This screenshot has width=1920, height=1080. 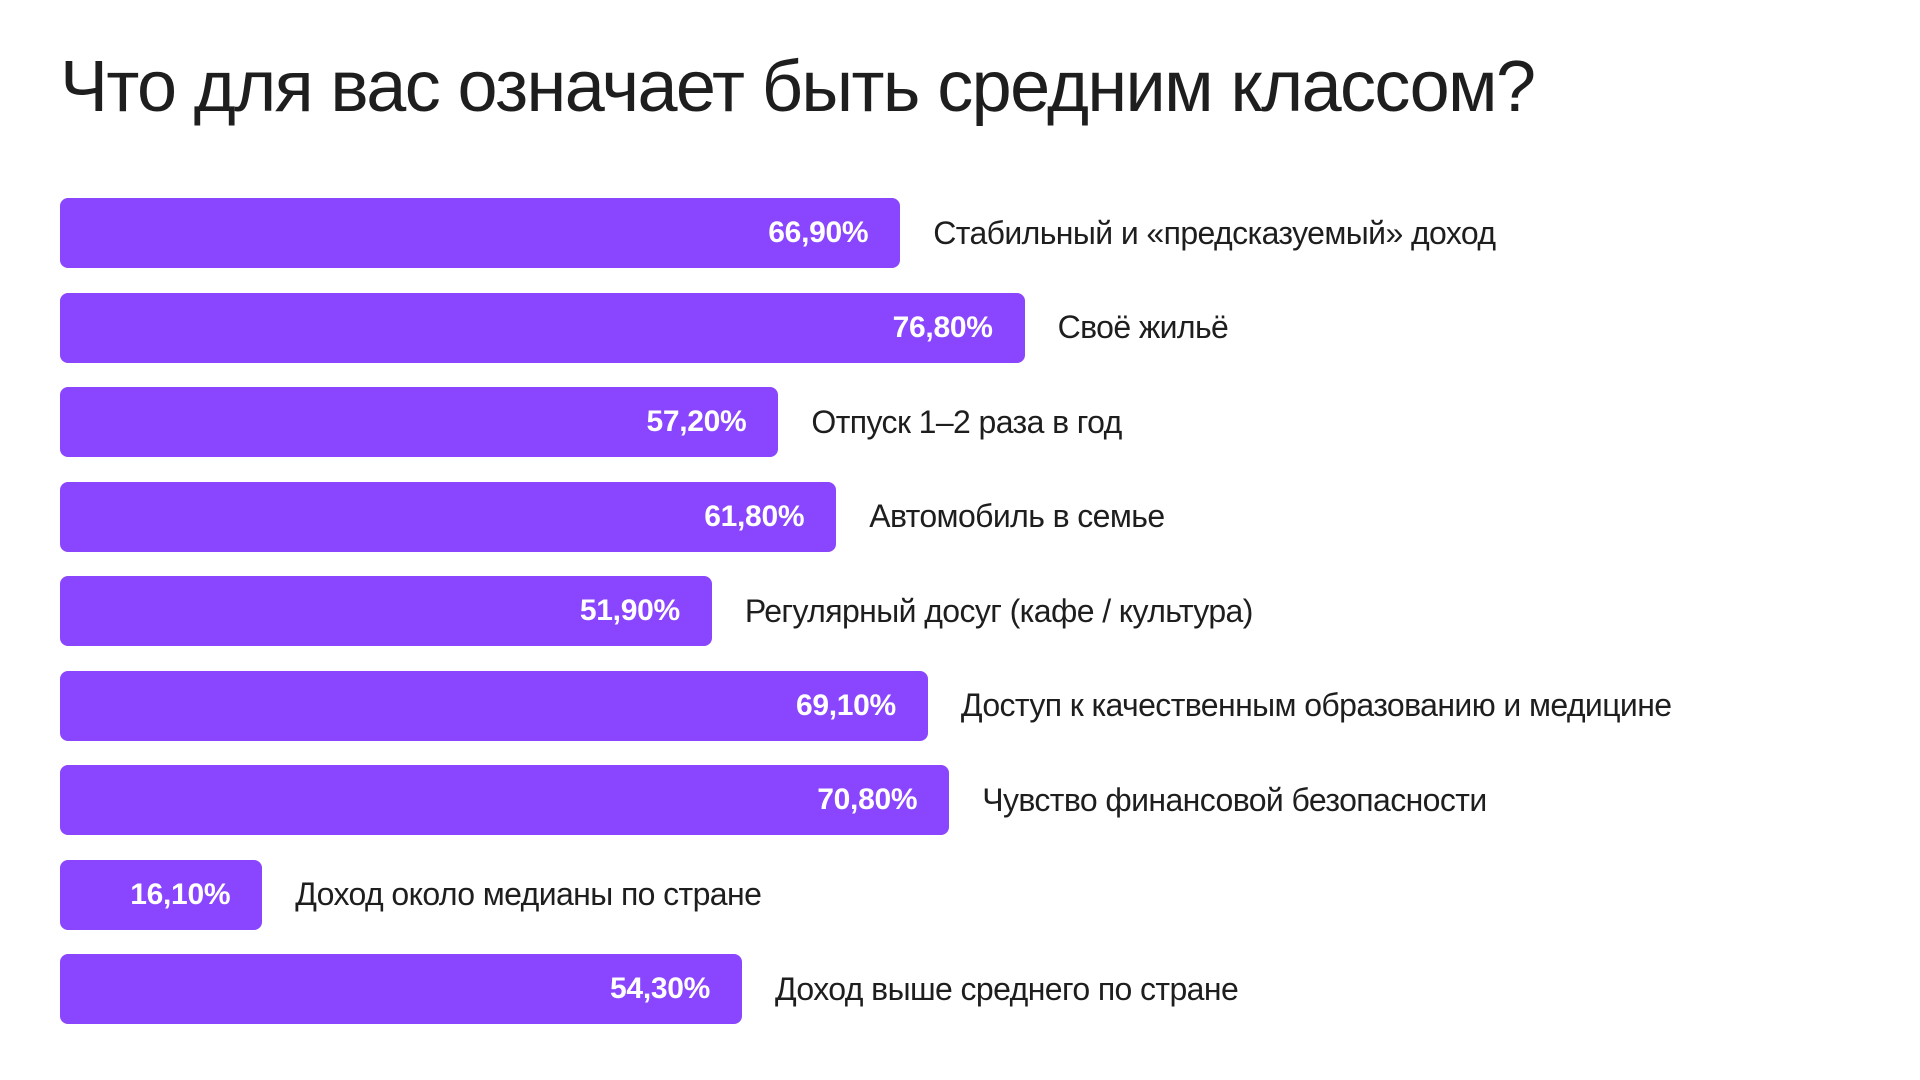 What do you see at coordinates (960, 800) in the screenshot?
I see `bar-row: 70,80% Чувство финансовой безопасности` at bounding box center [960, 800].